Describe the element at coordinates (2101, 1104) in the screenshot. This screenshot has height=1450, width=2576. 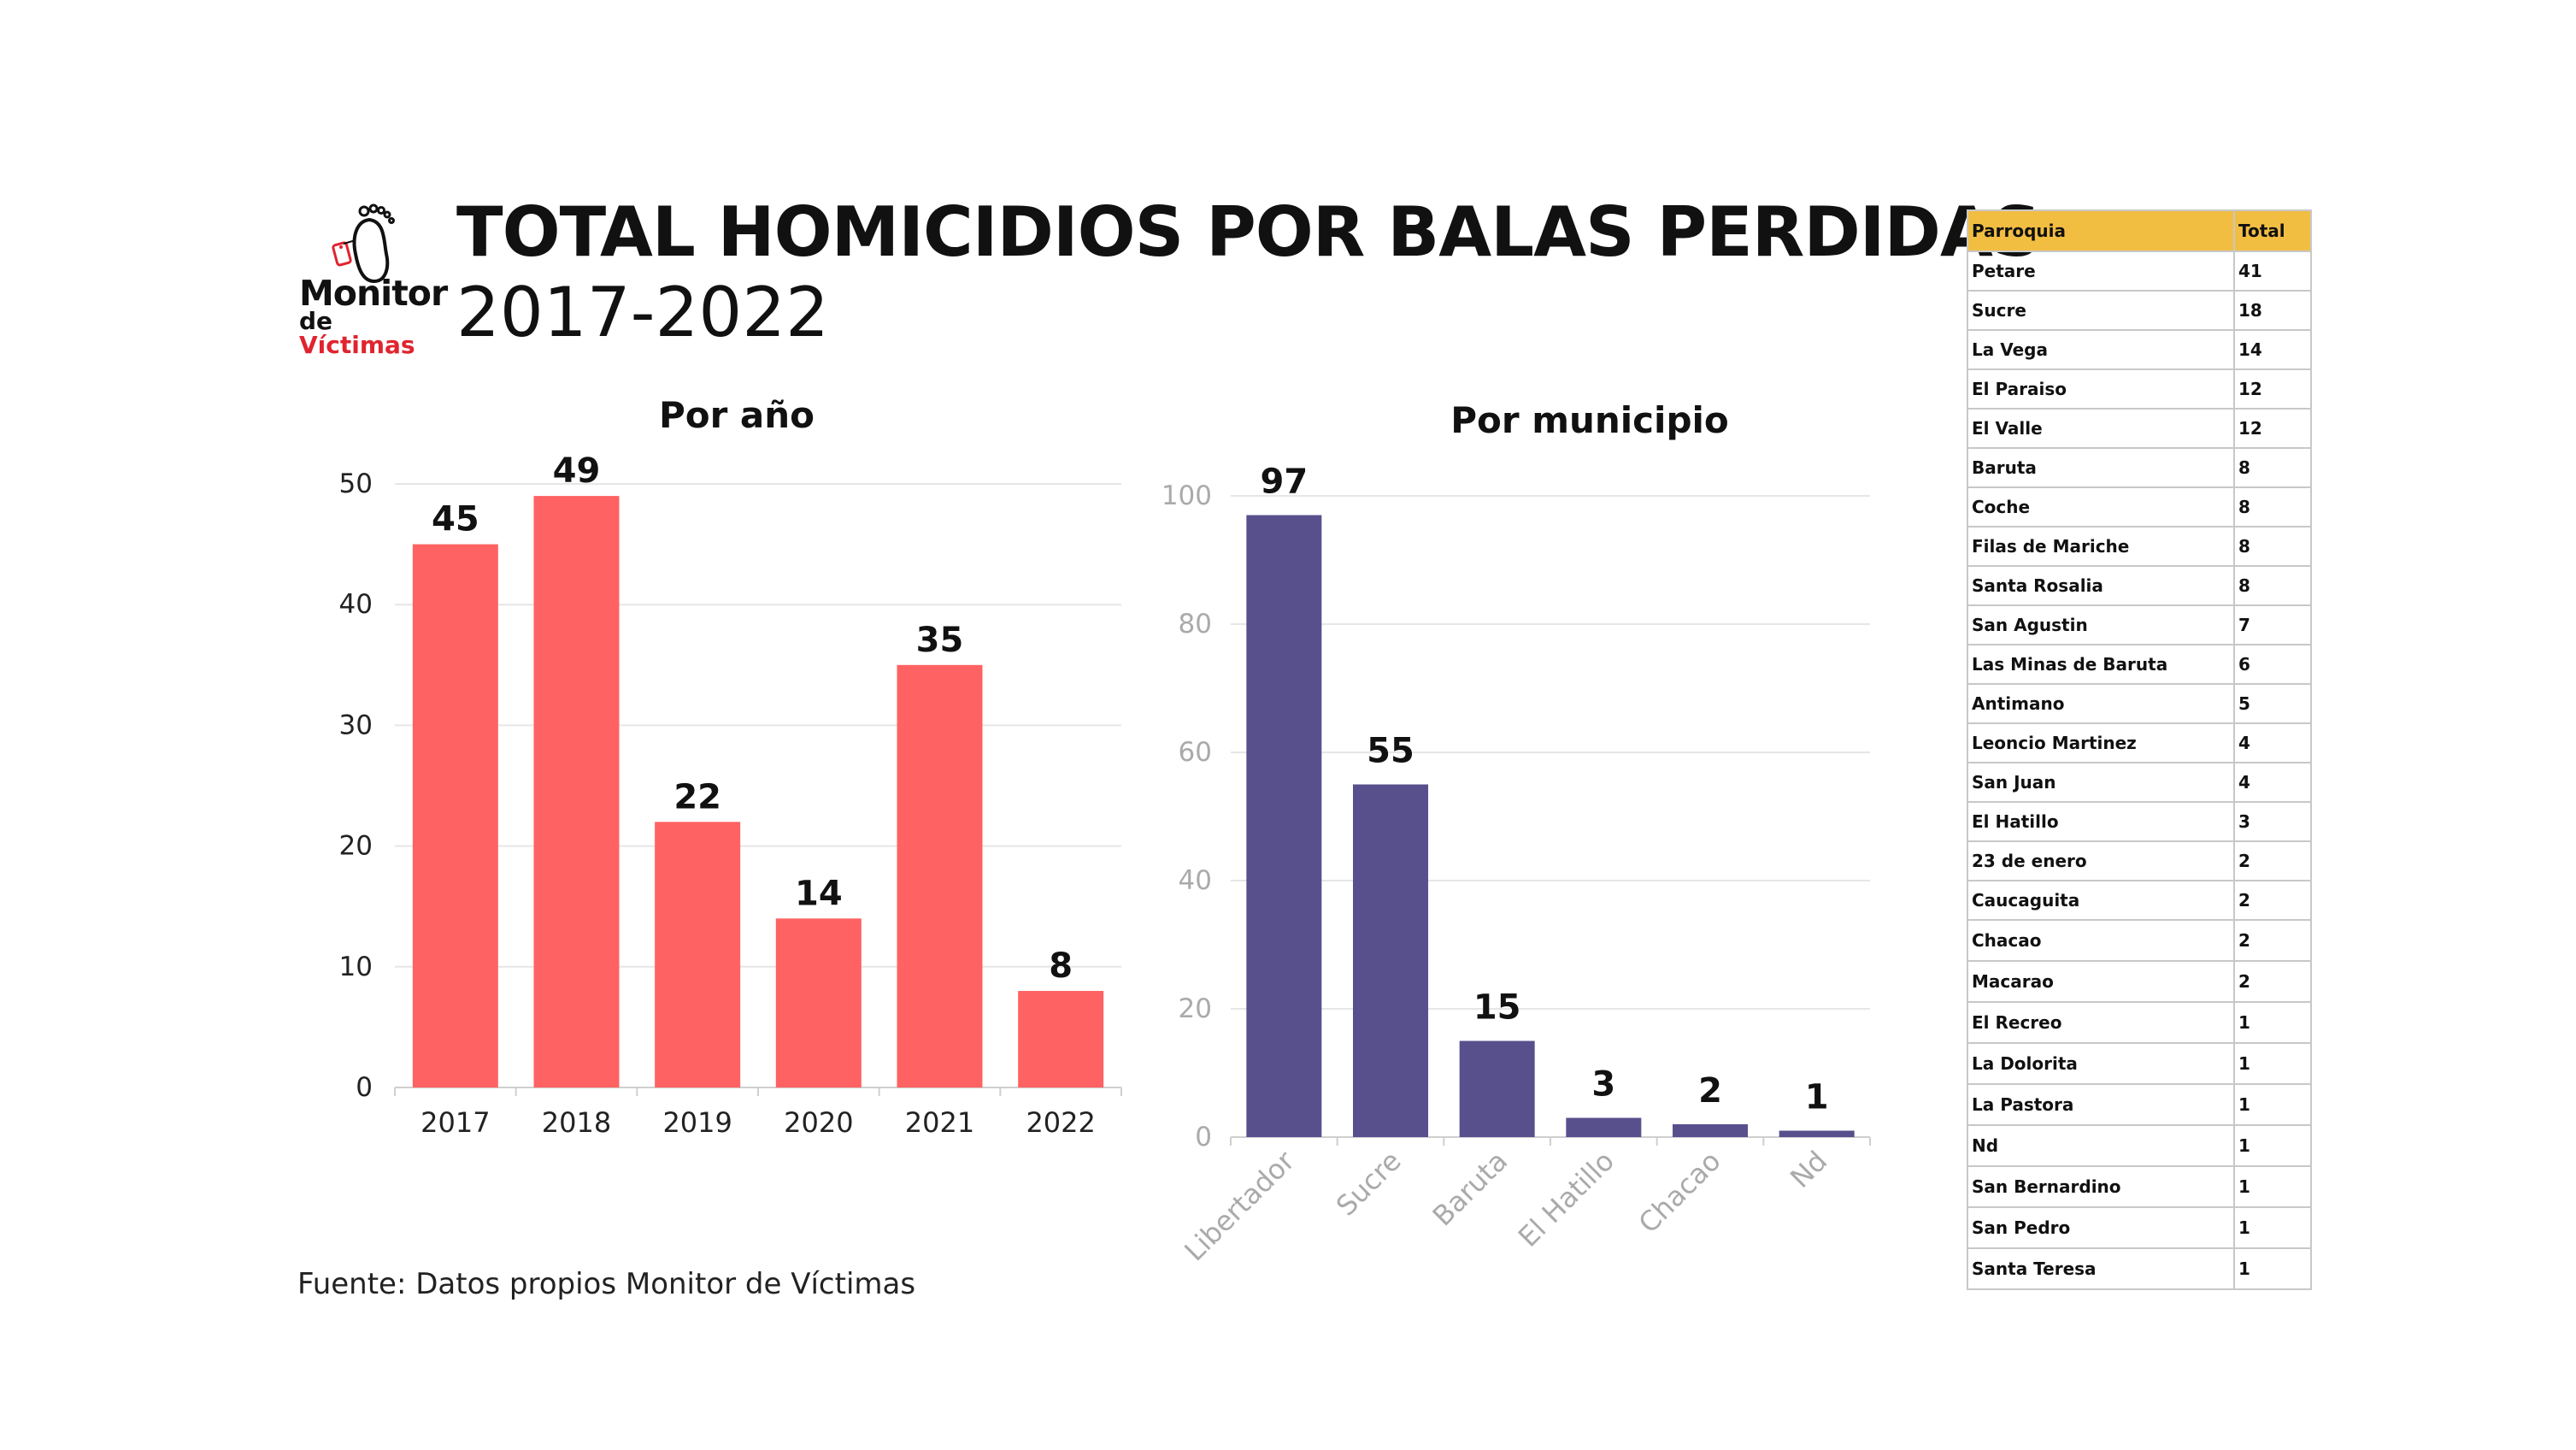
I see `parroquia-cell: La Pastora` at that location.